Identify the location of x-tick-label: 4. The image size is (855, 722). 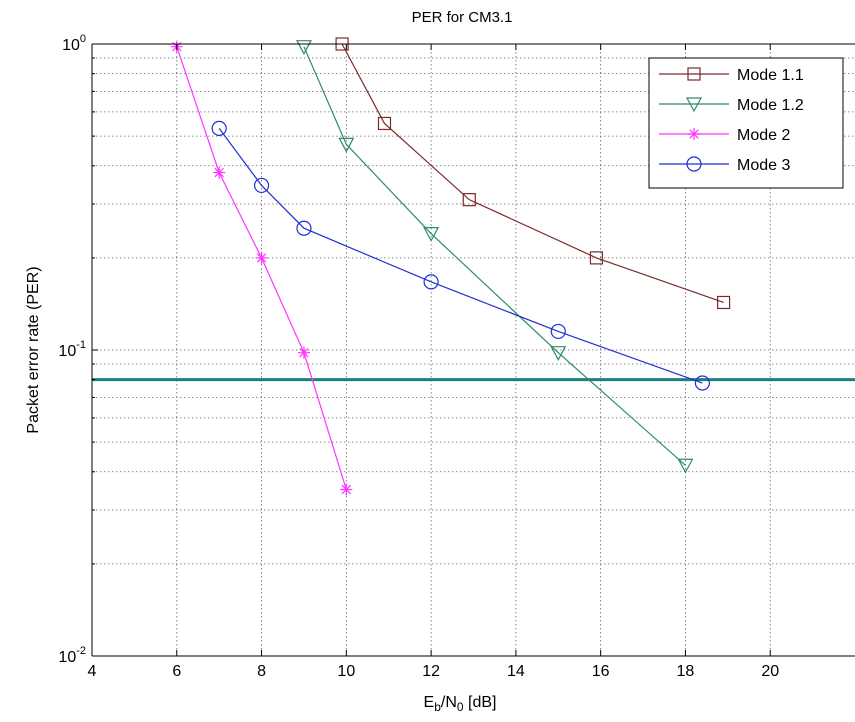
(92, 671).